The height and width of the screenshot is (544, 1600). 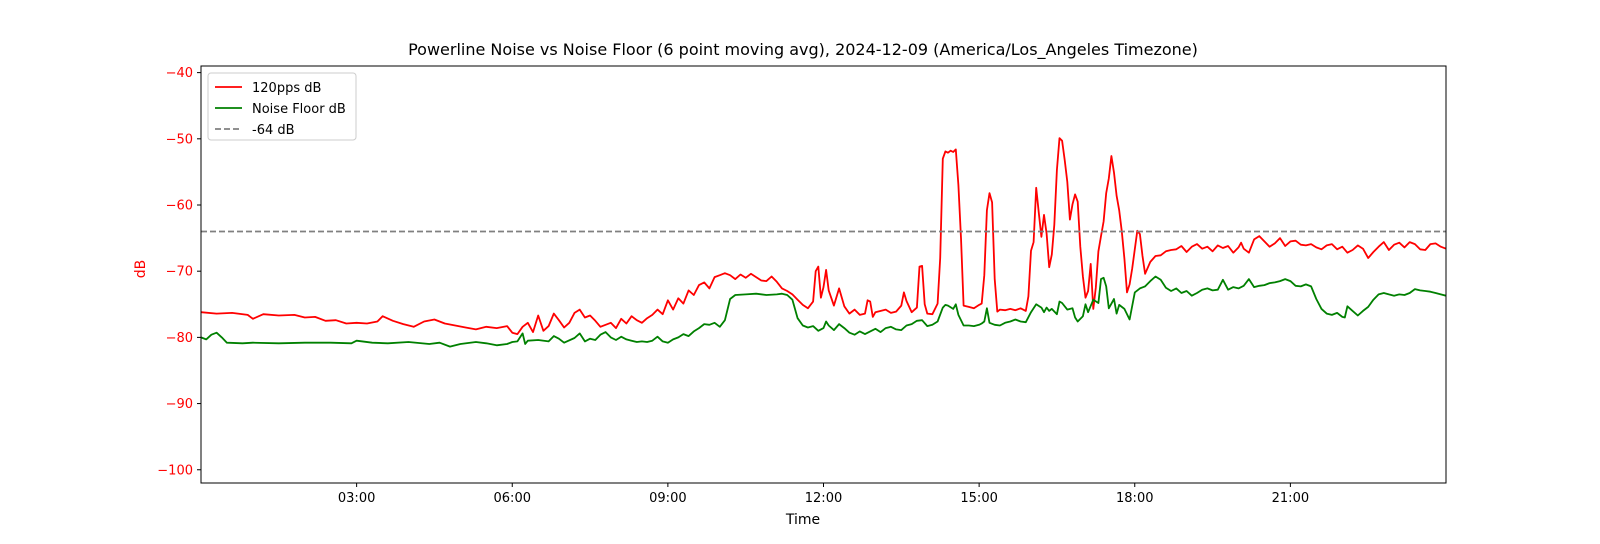 I want to click on y-tick-label: −60, so click(x=179, y=206).